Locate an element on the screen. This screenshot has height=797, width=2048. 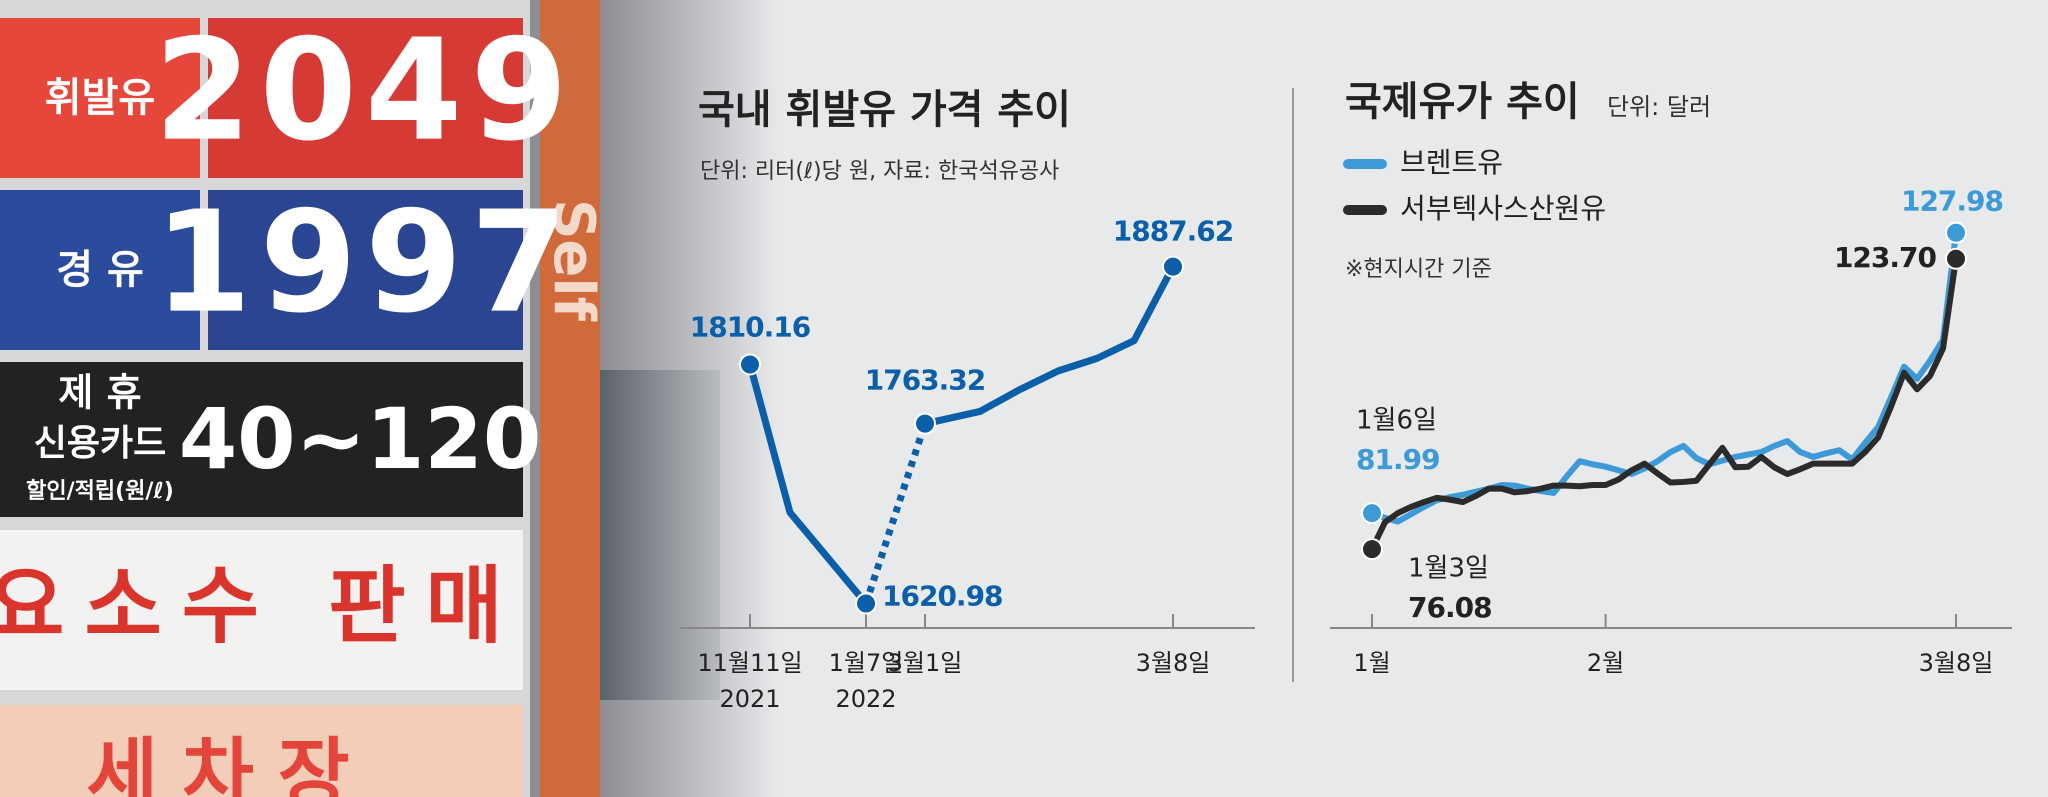
value-label: 1887.62 is located at coordinates (1173, 231).